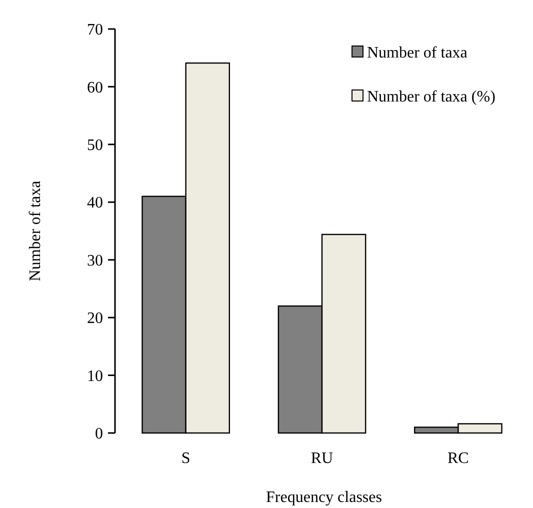 The image size is (533, 508). What do you see at coordinates (322, 458) in the screenshot?
I see `x-tick-label: RU` at bounding box center [322, 458].